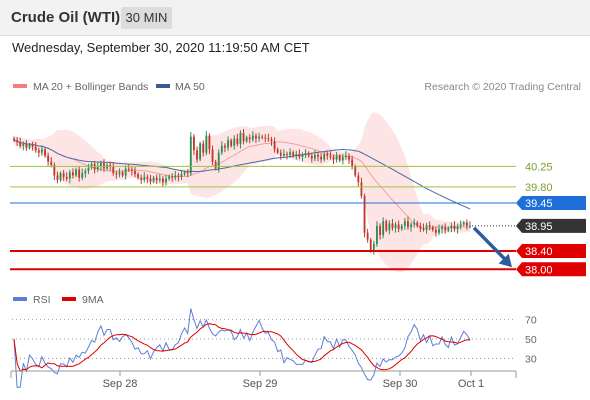  I want to click on chart-header: Crude Oil (WTI) 30 MIN, so click(295, 18).